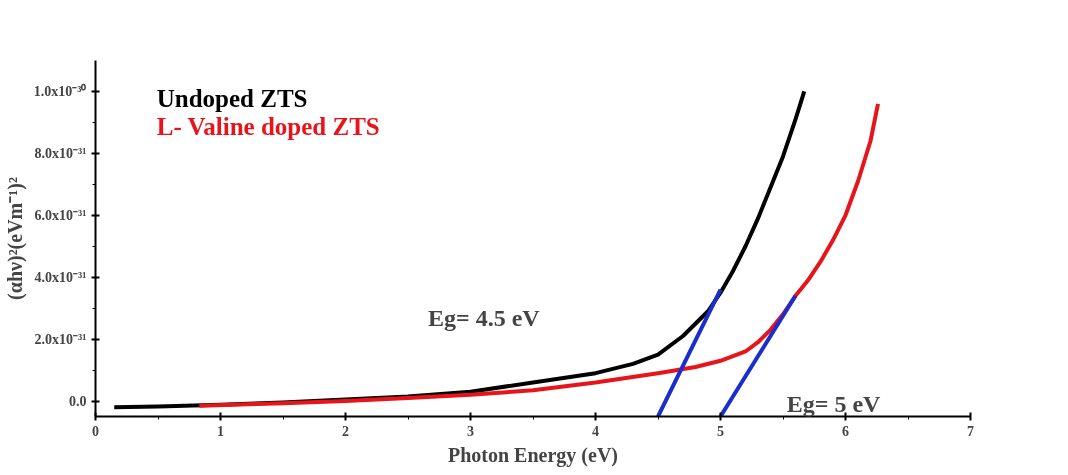 This screenshot has height=475, width=1068. Describe the element at coordinates (220, 431) in the screenshot. I see `x-tick-label: 1` at that location.